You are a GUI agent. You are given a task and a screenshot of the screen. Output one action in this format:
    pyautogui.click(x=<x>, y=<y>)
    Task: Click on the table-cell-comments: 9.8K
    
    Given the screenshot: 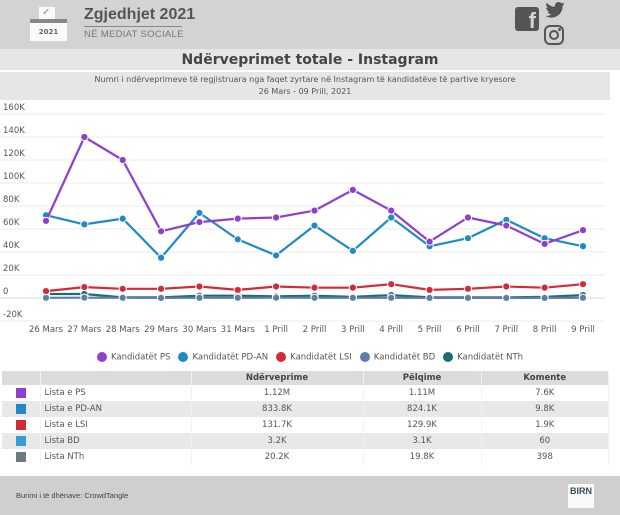 What is the action you would take?
    pyautogui.click(x=545, y=409)
    